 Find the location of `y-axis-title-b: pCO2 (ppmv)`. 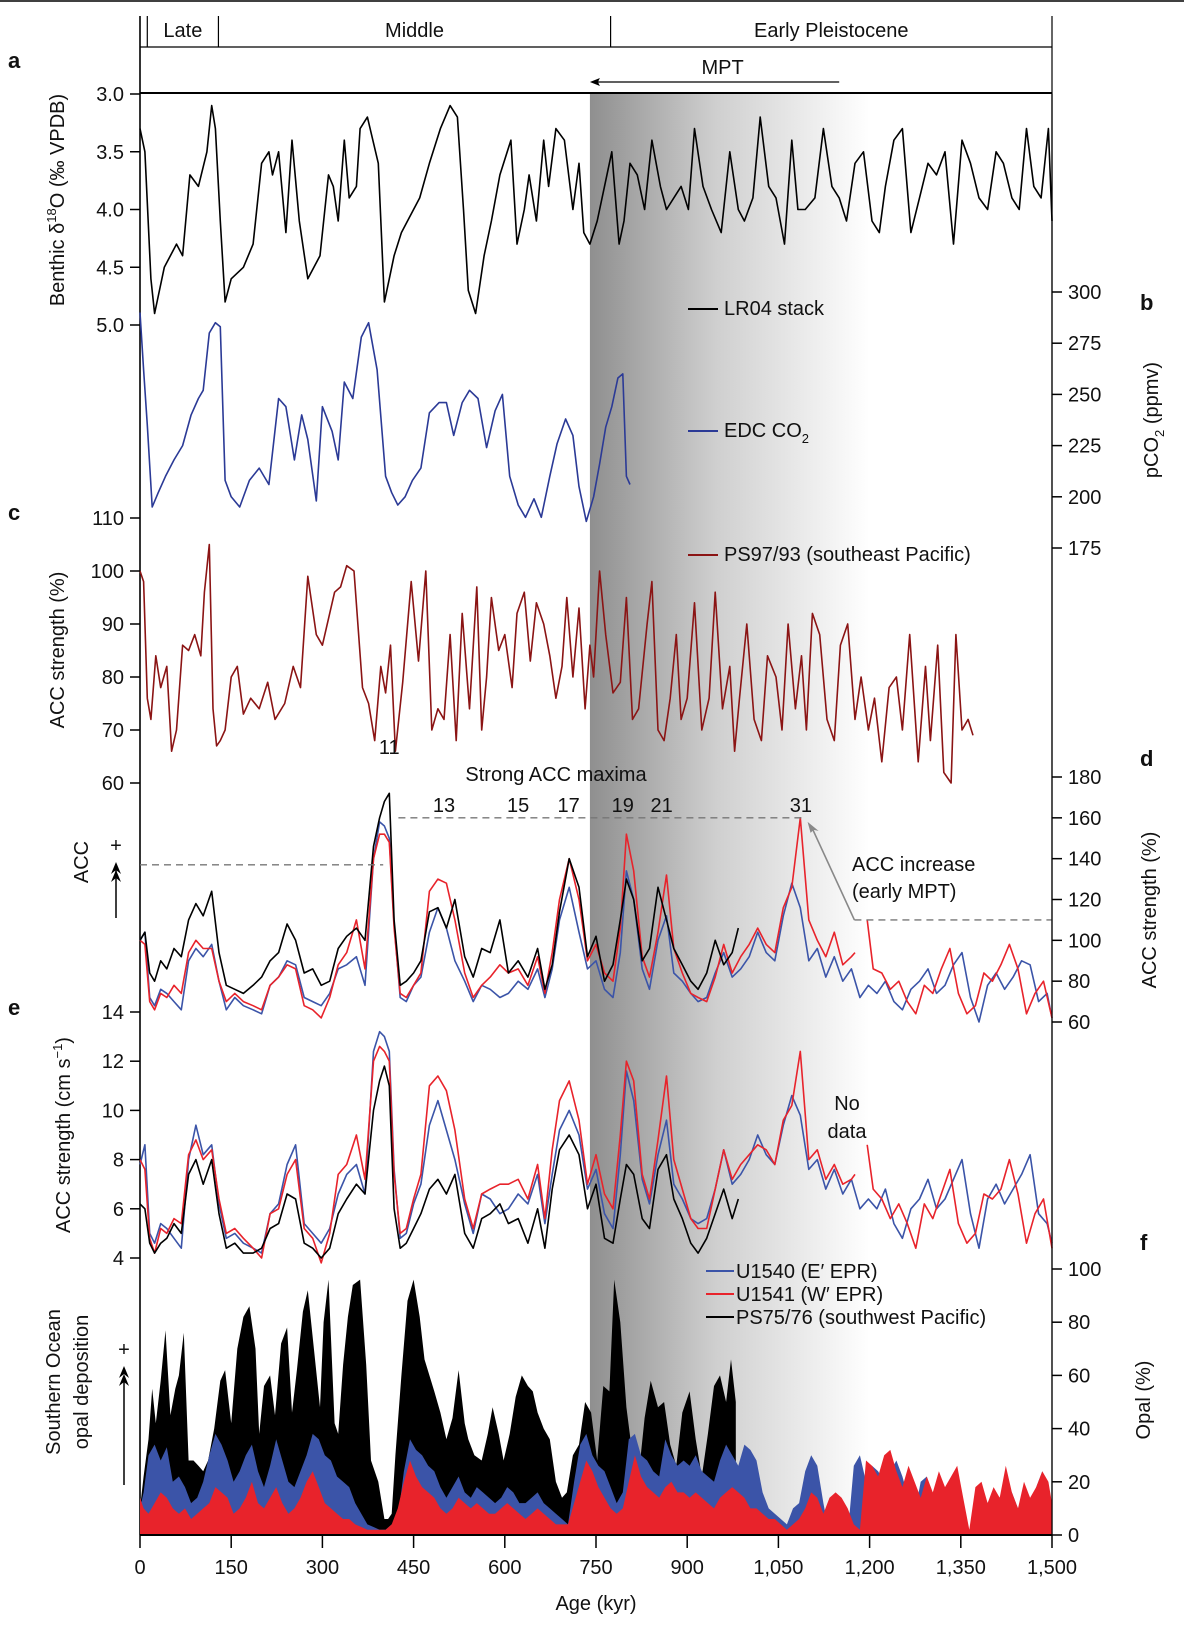

y-axis-title-b: pCO2 (ppmv) is located at coordinates (1154, 420).